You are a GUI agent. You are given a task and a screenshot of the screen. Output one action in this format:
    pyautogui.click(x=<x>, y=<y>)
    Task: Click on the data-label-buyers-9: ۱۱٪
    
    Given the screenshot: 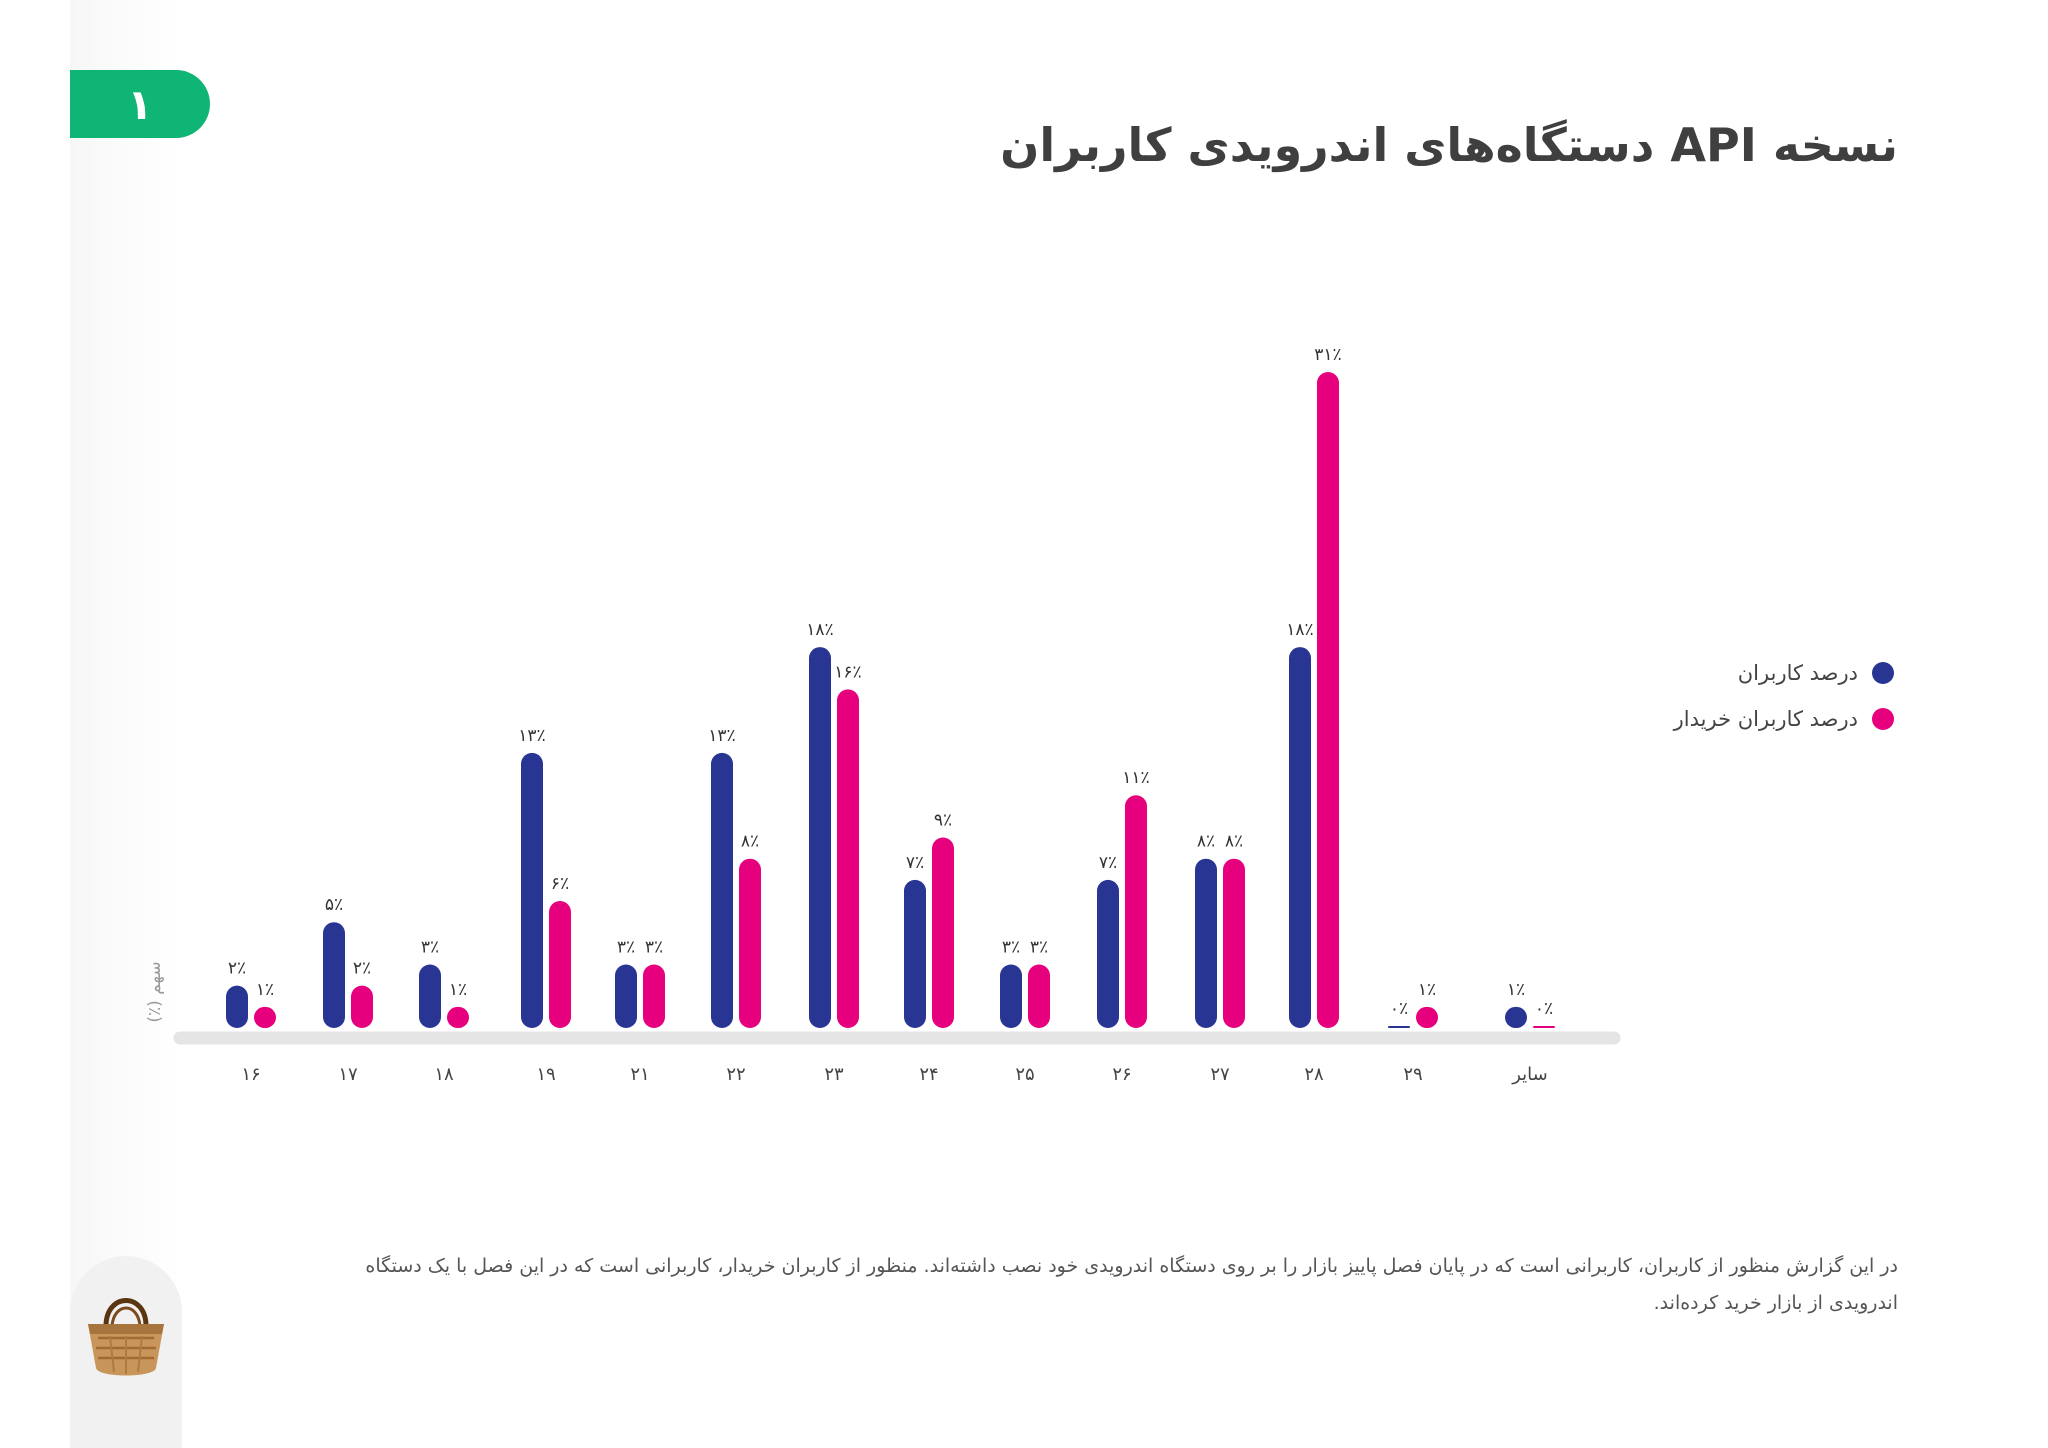 What is the action you would take?
    pyautogui.click(x=1135, y=778)
    